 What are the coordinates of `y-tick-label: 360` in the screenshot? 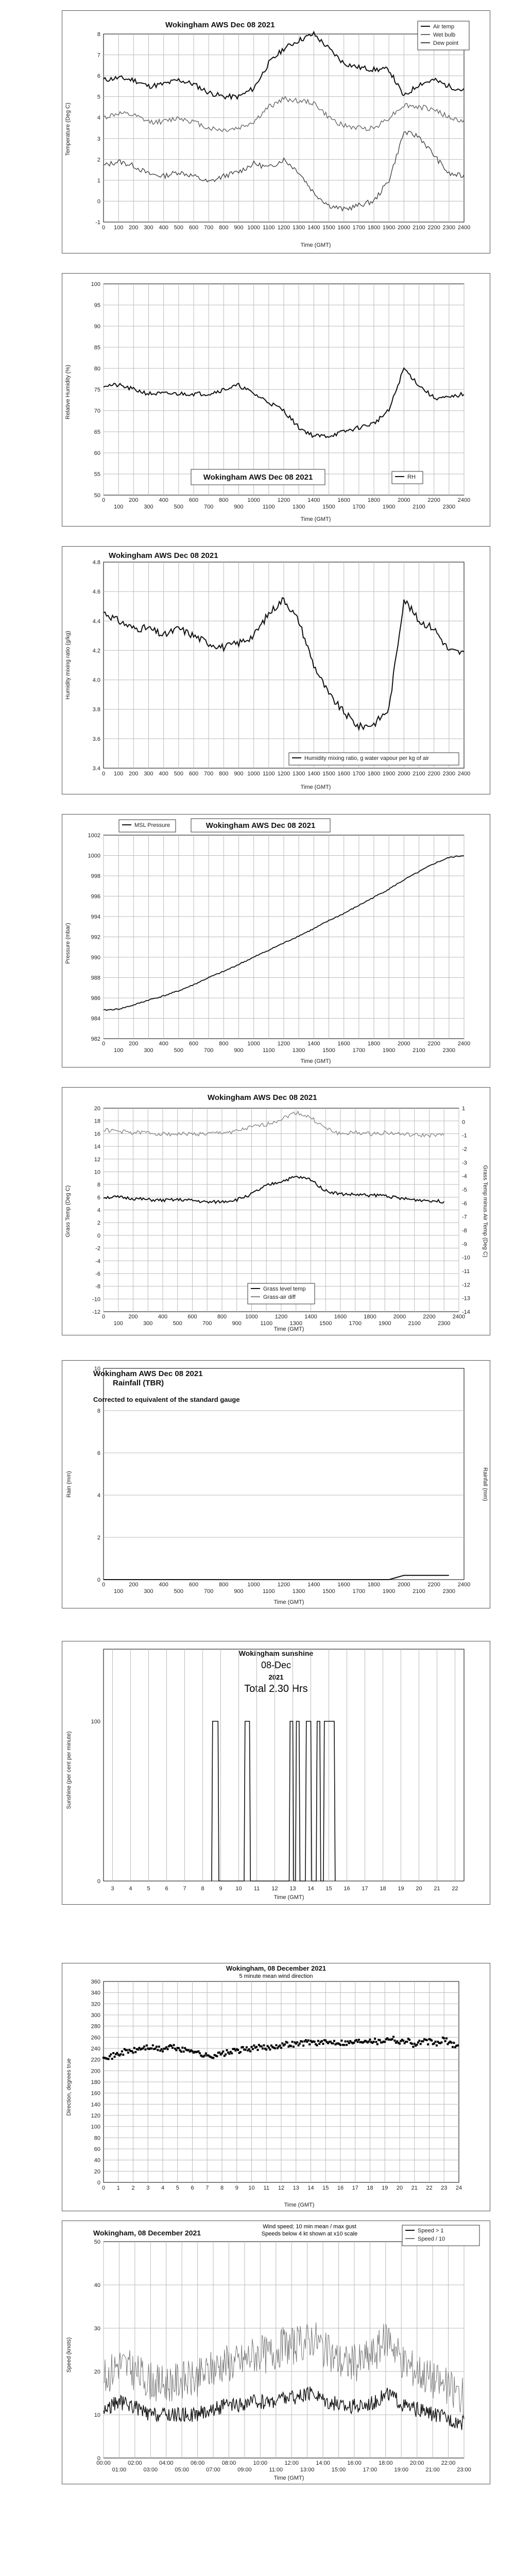 It's located at (95, 1982).